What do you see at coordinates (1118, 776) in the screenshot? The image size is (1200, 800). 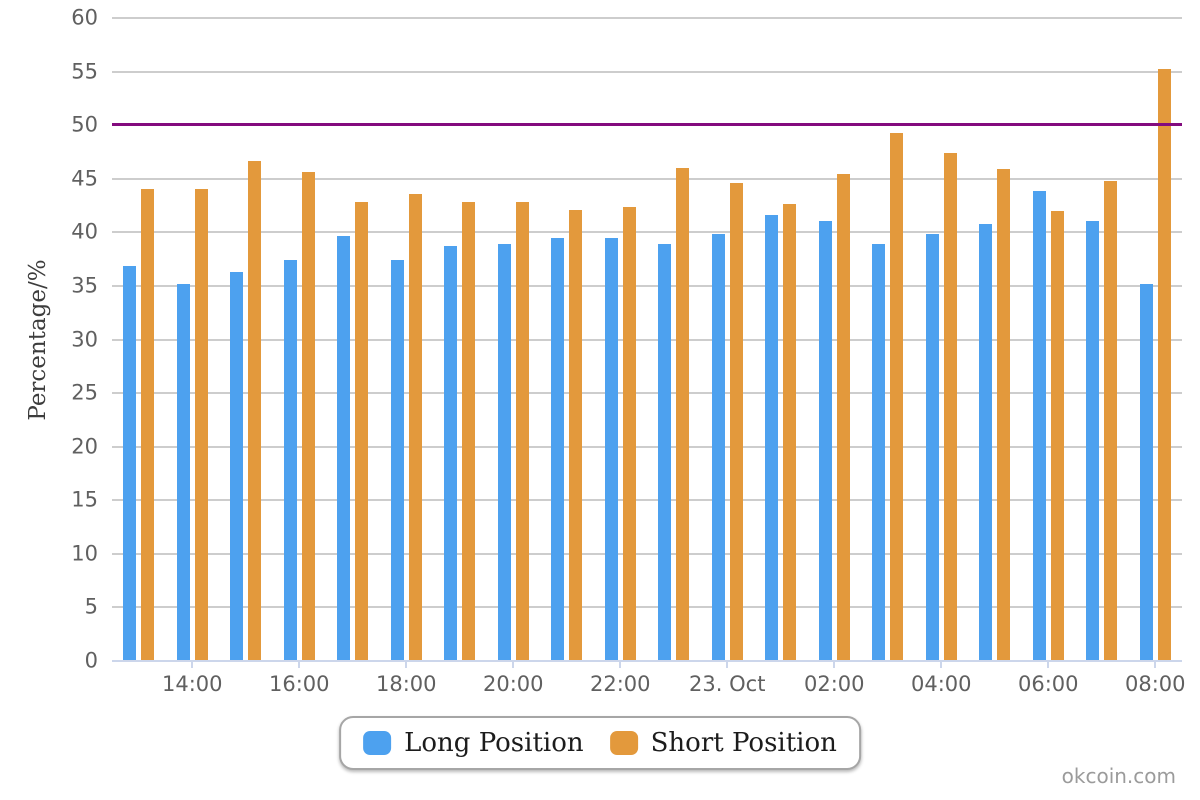 I see `watermark: okcoin.com` at bounding box center [1118, 776].